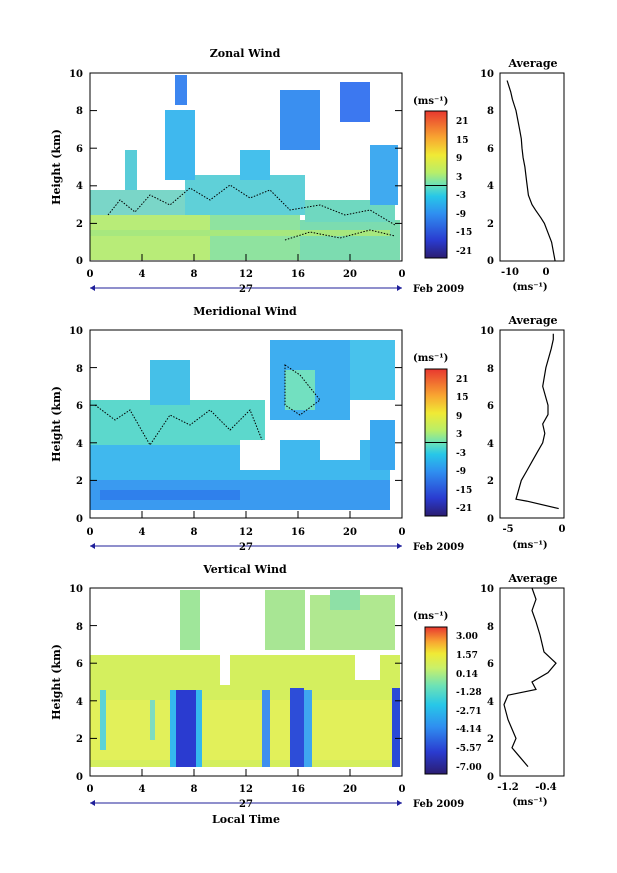 The width and height of the screenshot is (617, 873). Describe the element at coordinates (508, 787) in the screenshot. I see `x-tick-label: -1.2` at that location.